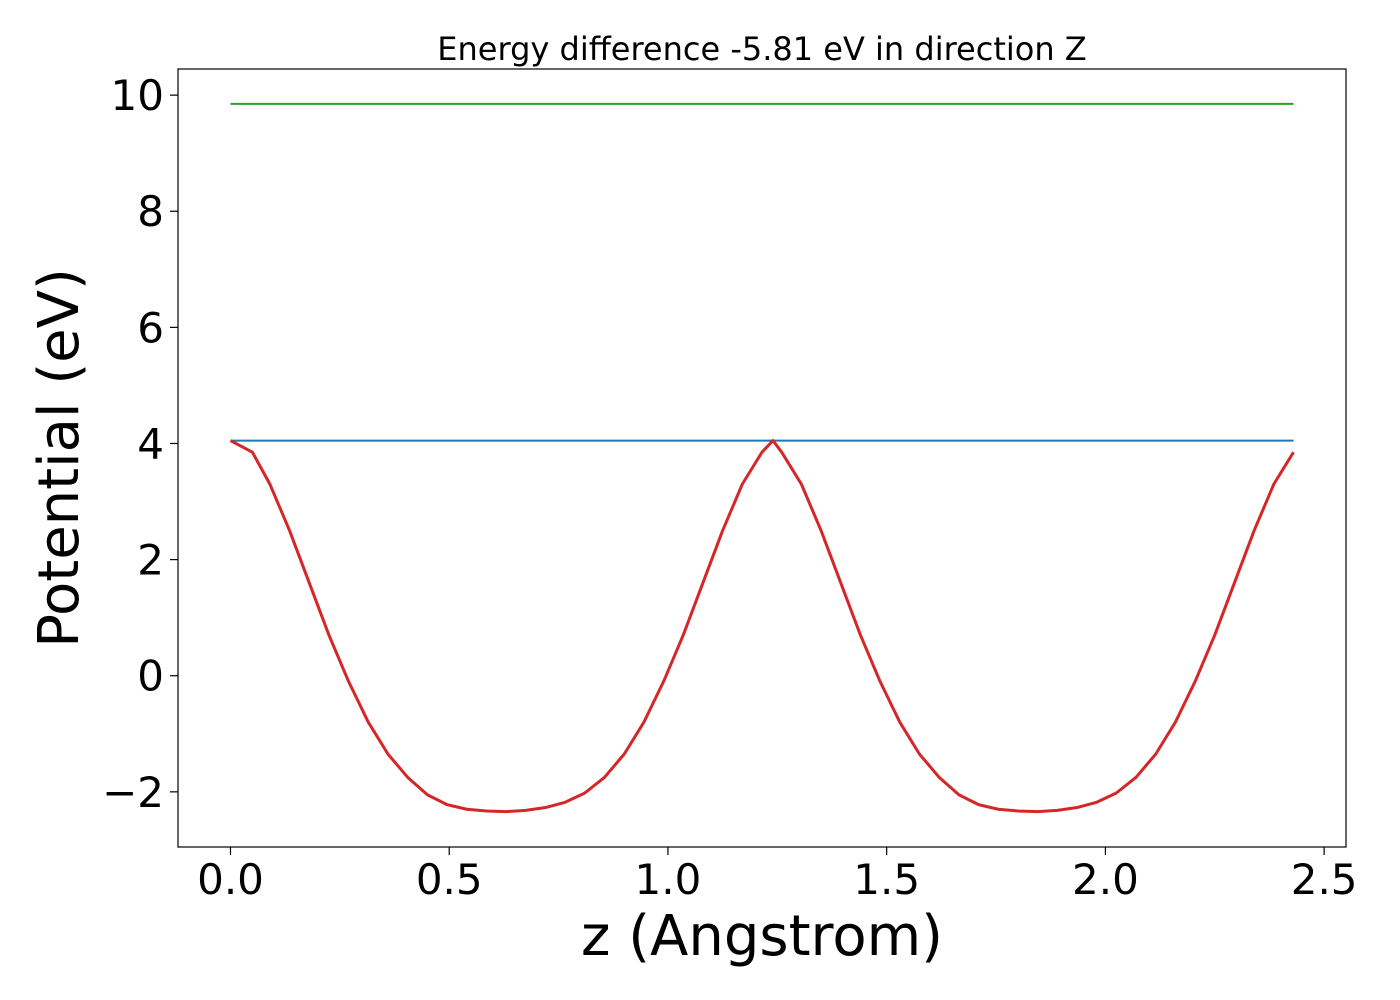 This screenshot has width=1400, height=1000. What do you see at coordinates (886, 879) in the screenshot?
I see `x-tick-label: 1.5` at bounding box center [886, 879].